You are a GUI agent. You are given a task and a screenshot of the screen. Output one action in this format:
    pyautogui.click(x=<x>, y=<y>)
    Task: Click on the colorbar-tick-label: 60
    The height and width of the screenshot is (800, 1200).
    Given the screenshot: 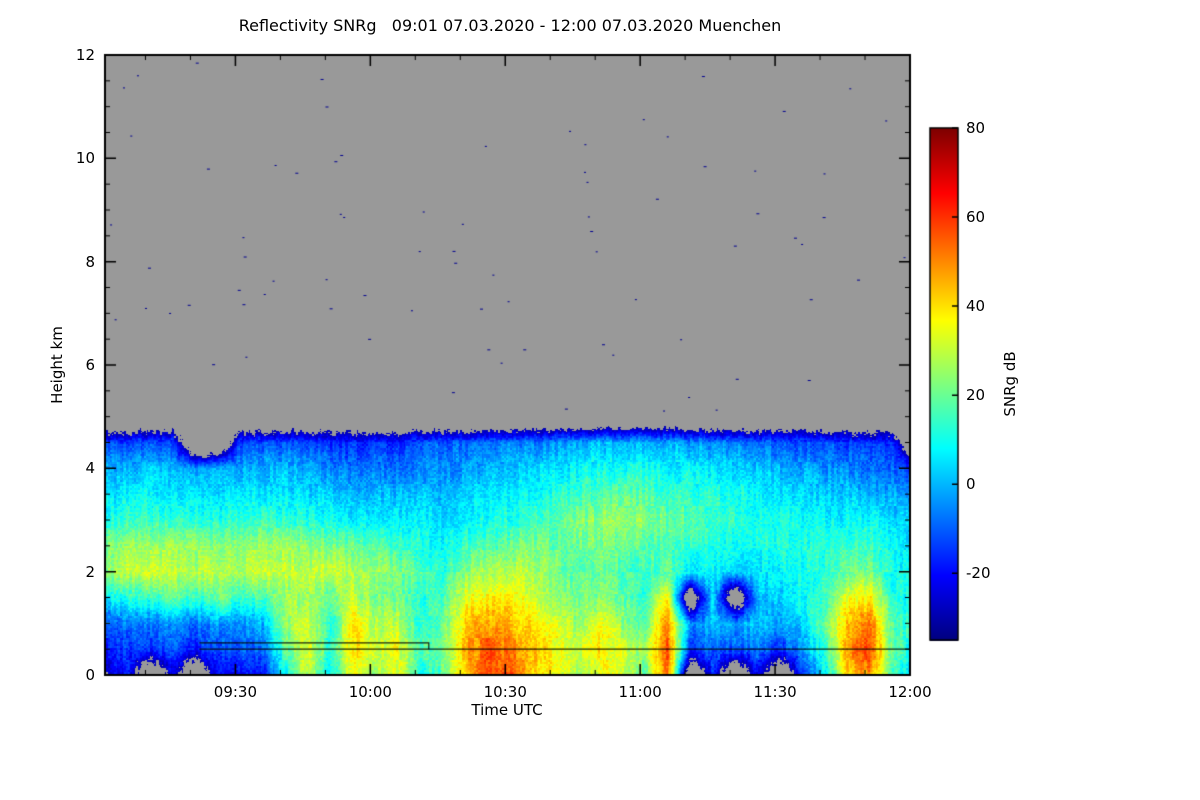 What is the action you would take?
    pyautogui.click(x=976, y=217)
    